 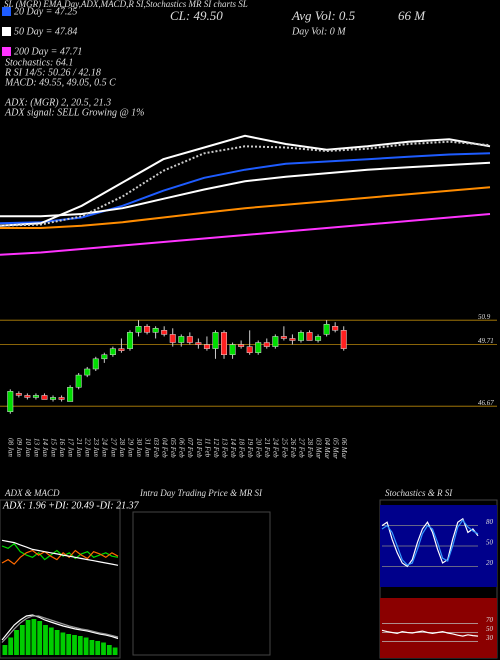 I want to click on x-tick-label: 10 Feb, so click(x=199, y=448).